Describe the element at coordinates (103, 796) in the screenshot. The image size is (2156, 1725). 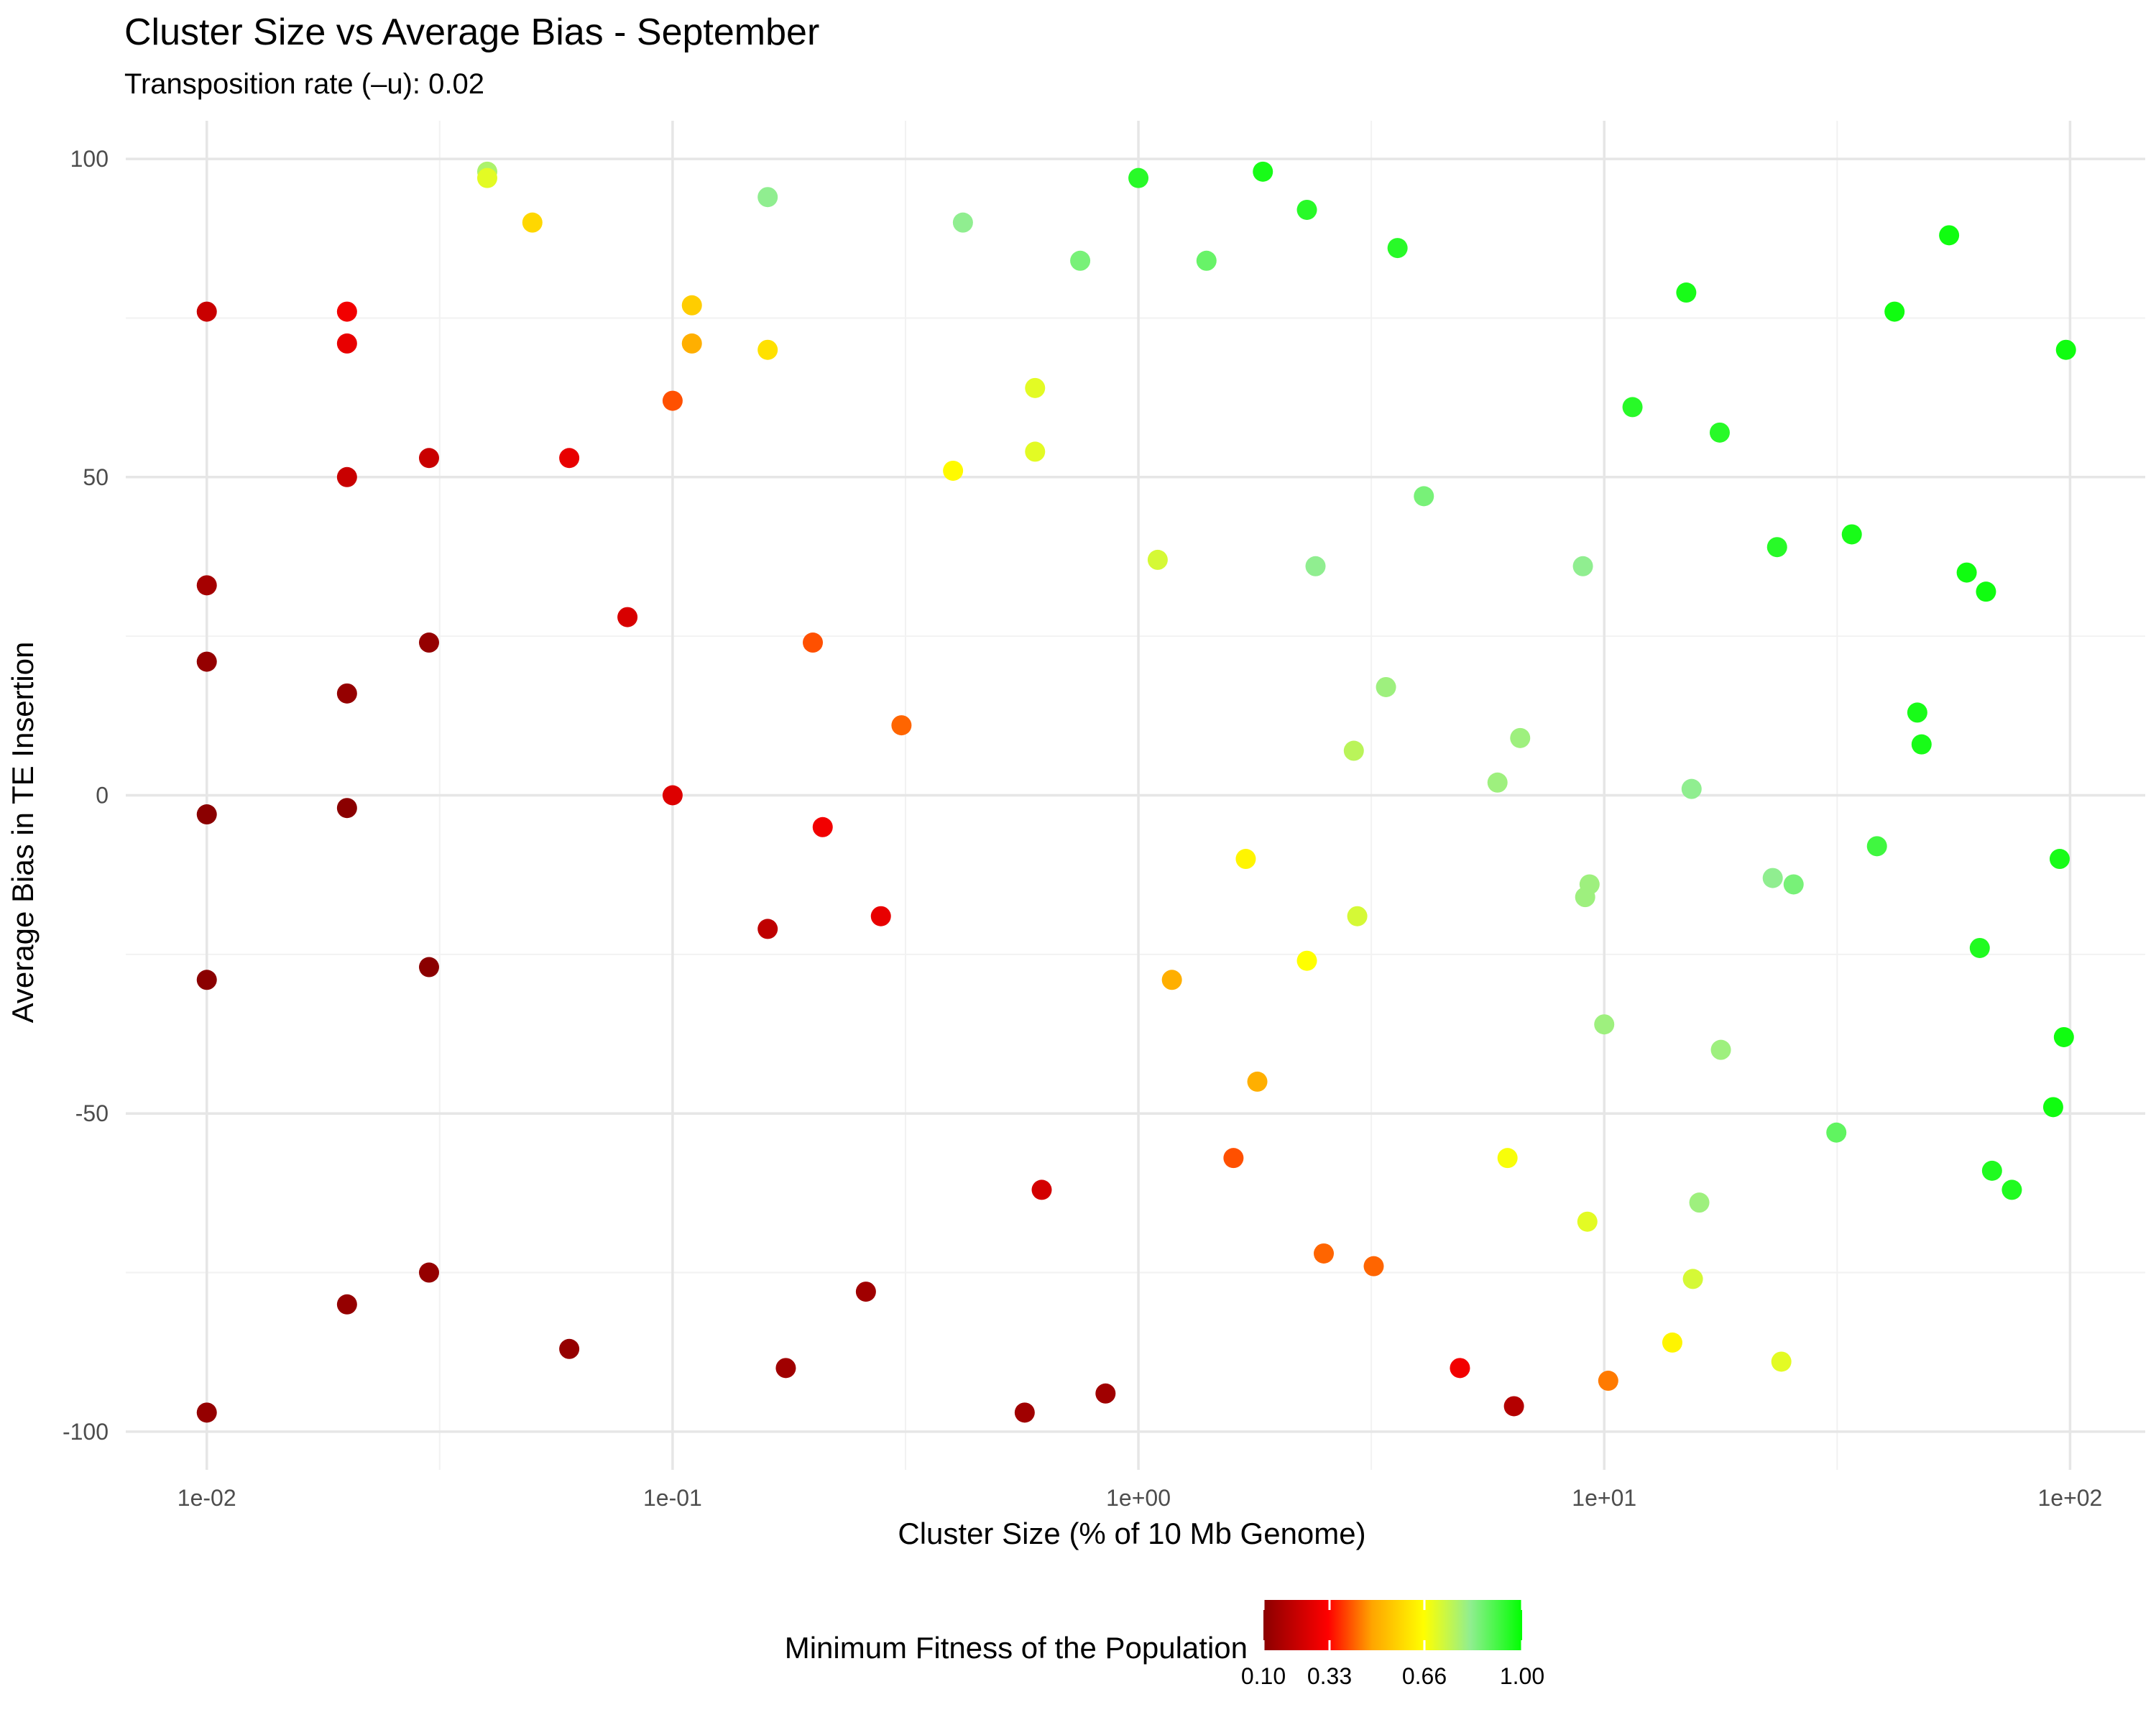
I see `y-tick-label: 0` at that location.